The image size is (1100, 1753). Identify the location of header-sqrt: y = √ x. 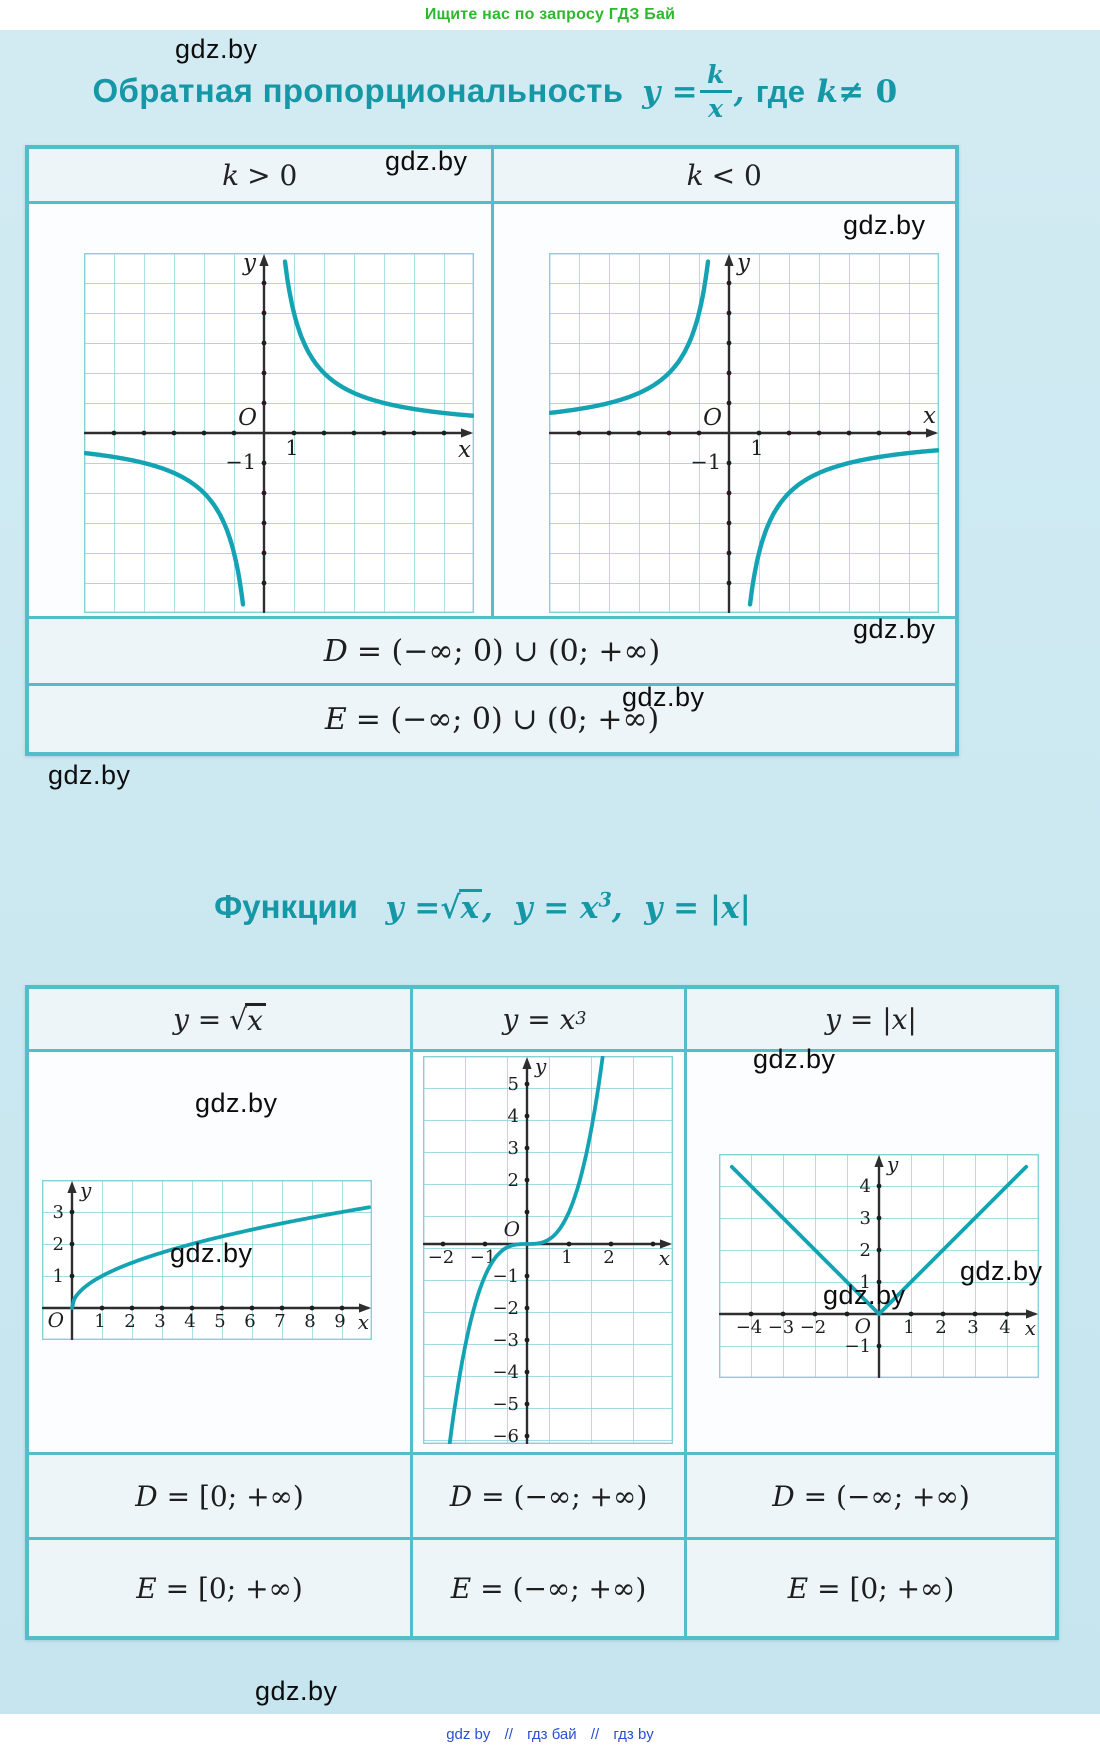
(219, 1019).